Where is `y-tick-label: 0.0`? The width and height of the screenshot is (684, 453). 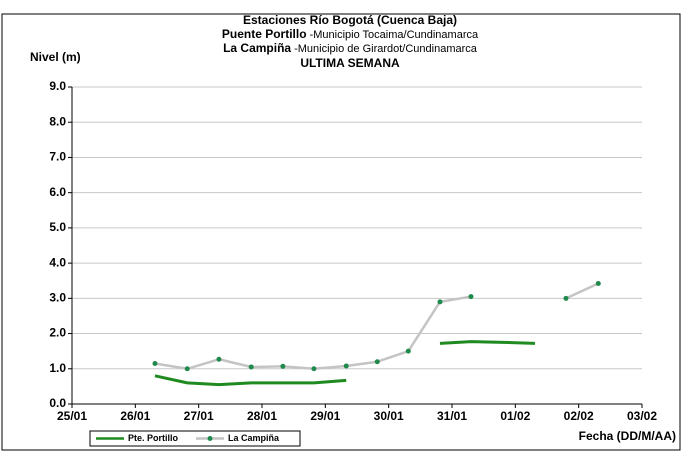 y-tick-label: 0.0 is located at coordinates (57, 403).